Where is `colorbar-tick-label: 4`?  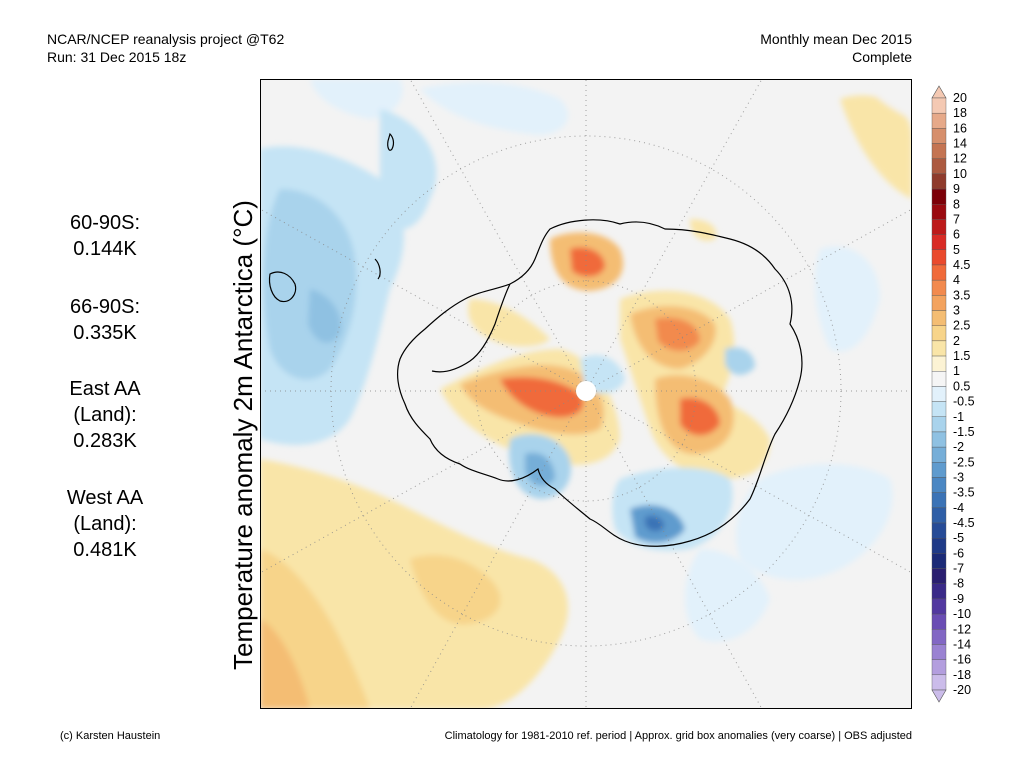 colorbar-tick-label: 4 is located at coordinates (956, 280).